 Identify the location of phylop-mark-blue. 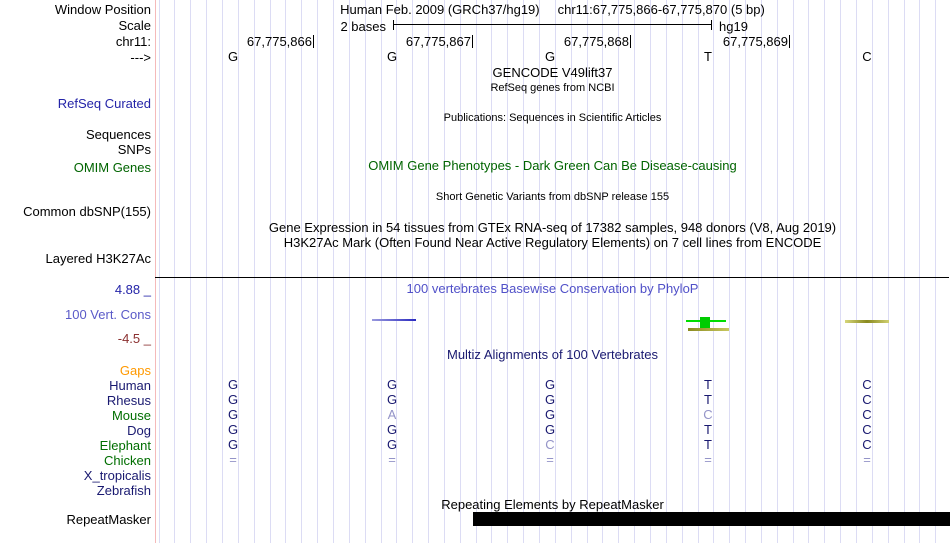
(394, 320).